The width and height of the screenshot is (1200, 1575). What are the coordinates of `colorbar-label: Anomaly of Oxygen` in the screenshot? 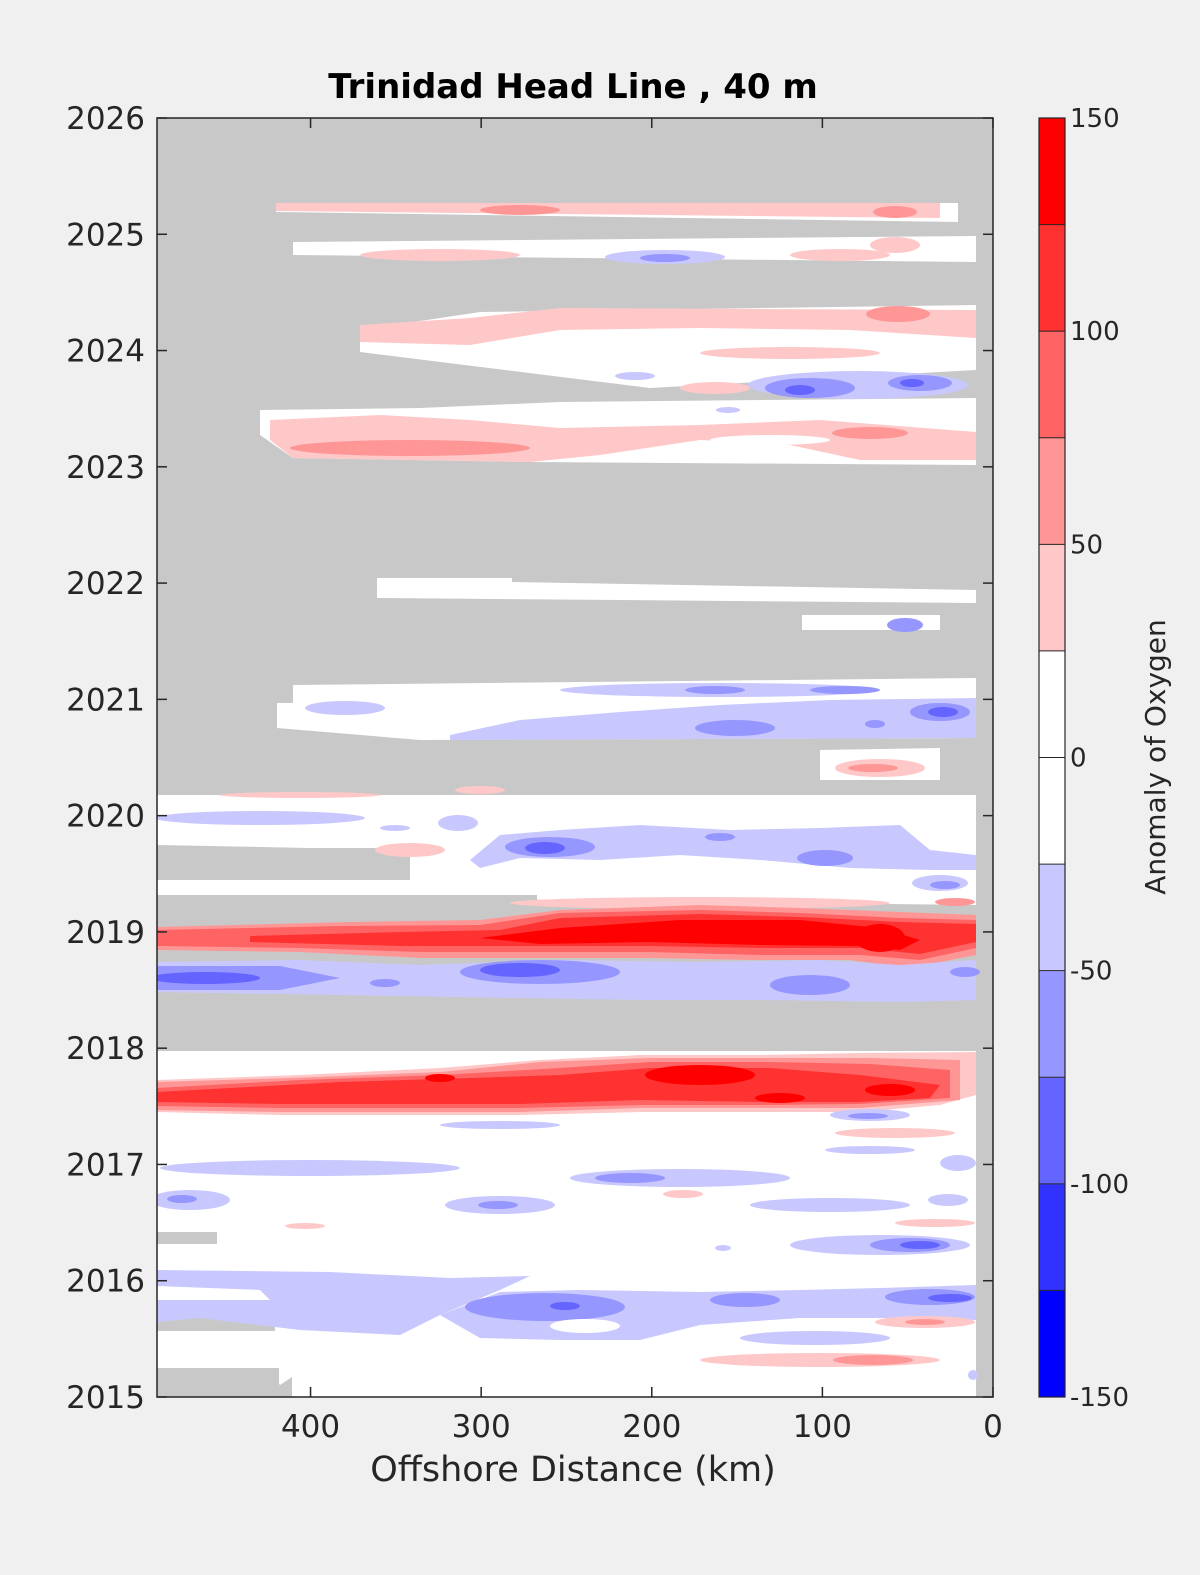 It's located at (1155, 757).